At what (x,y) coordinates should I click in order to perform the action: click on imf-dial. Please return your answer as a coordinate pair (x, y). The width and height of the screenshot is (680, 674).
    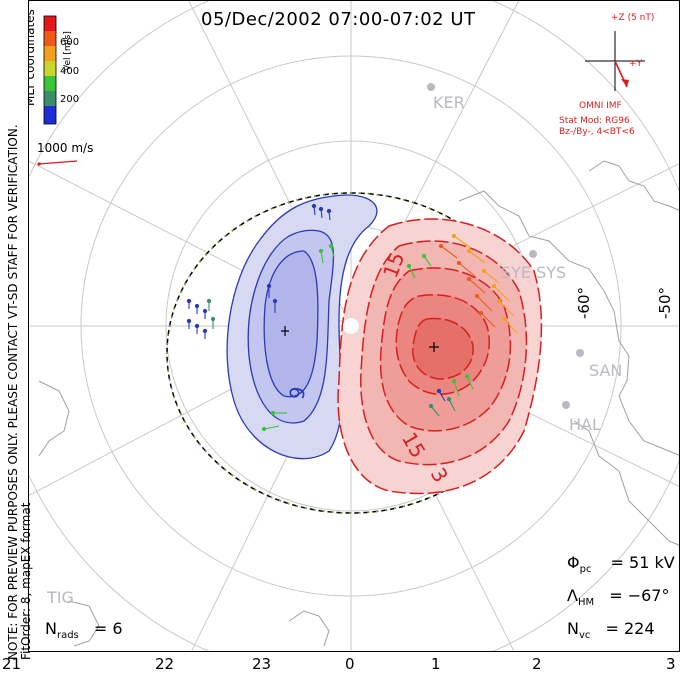
    Looking at the image, I should click on (615, 61).